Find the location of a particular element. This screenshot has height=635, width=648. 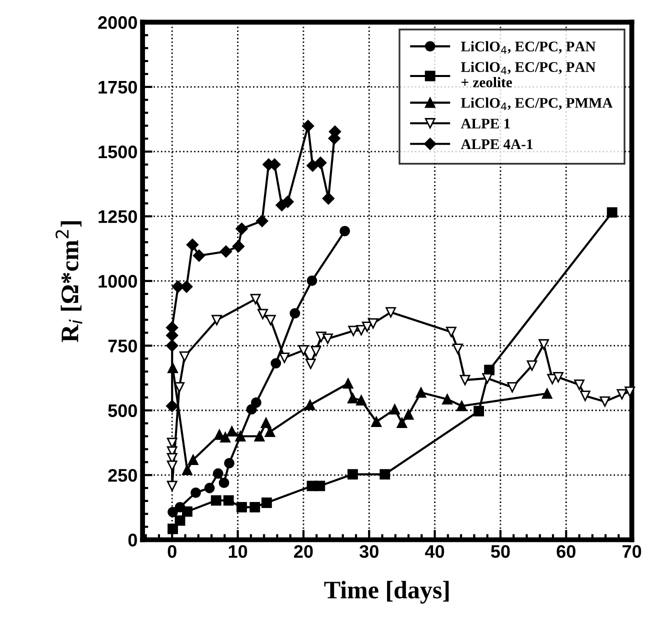

x-tick-label: 70 is located at coordinates (632, 551).